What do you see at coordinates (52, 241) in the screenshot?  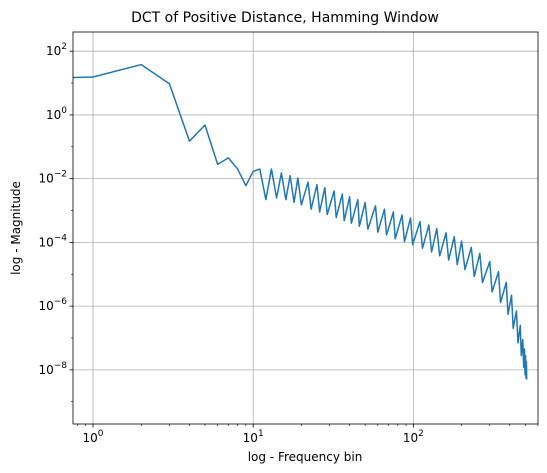 I see `y-tick-label: 10⁻⁴` at bounding box center [52, 241].